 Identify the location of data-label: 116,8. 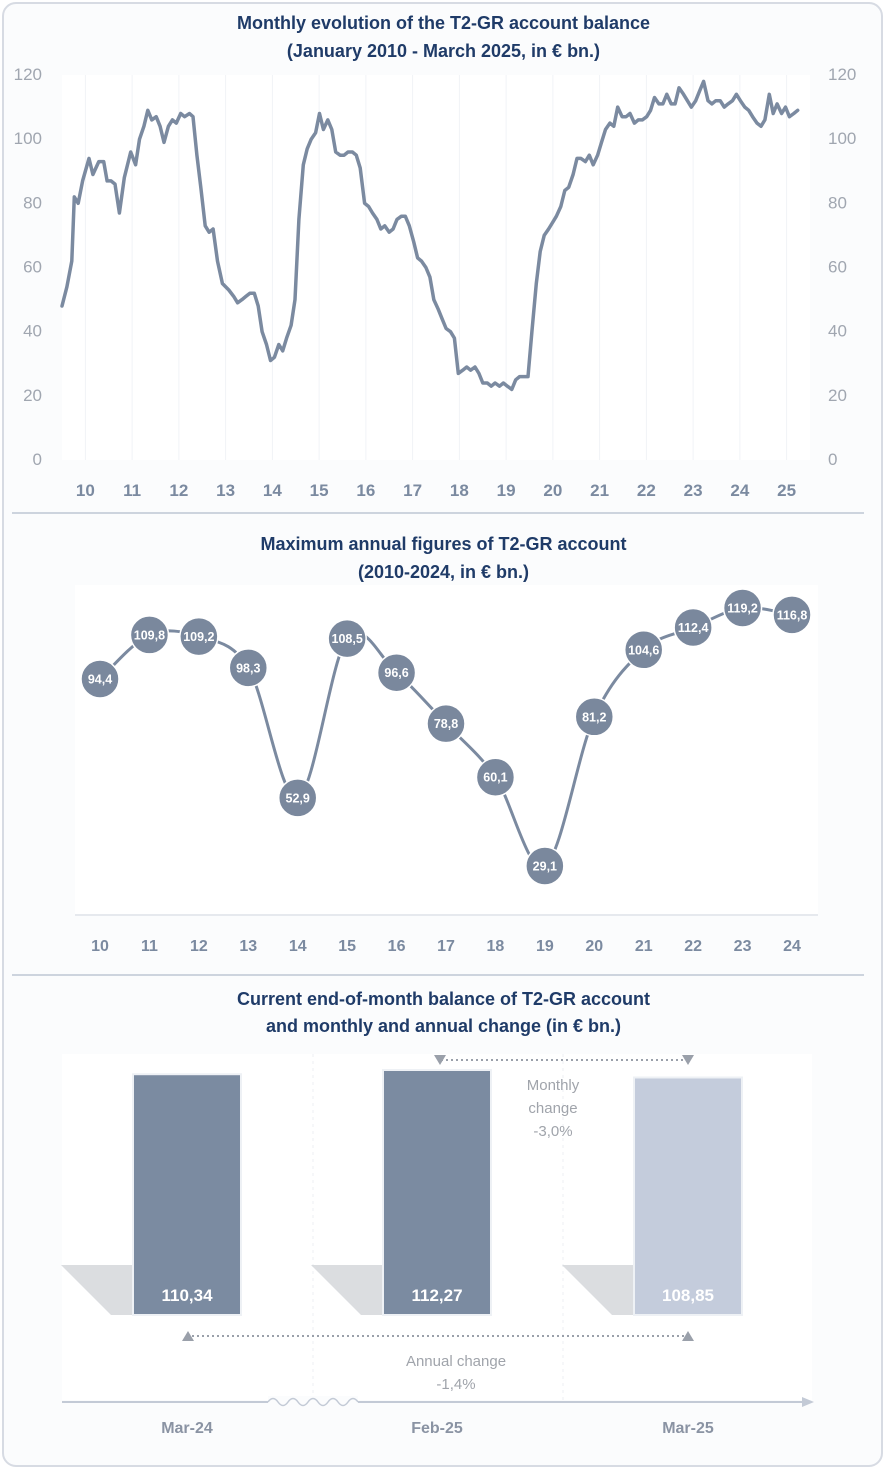
(792, 615).